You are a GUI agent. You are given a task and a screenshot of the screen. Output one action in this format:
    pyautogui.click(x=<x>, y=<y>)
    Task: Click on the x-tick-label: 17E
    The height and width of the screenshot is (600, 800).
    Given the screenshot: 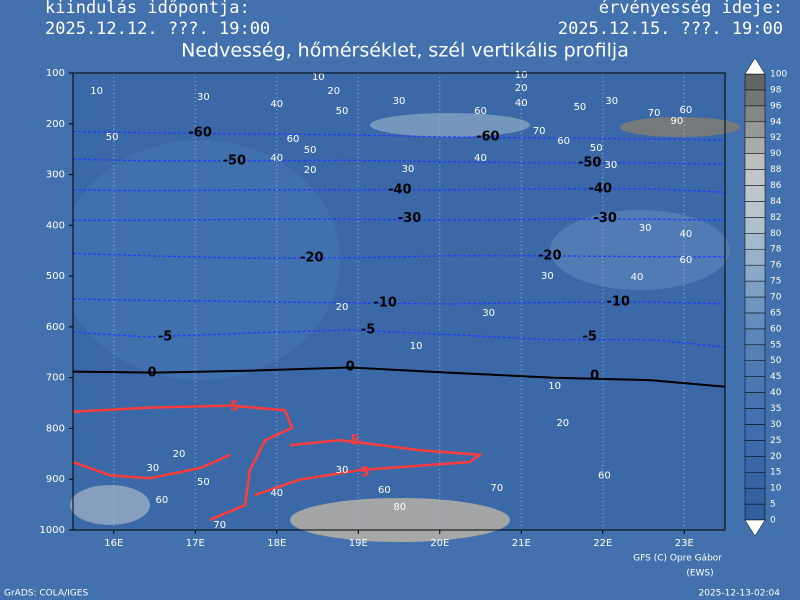 What is the action you would take?
    pyautogui.click(x=195, y=543)
    